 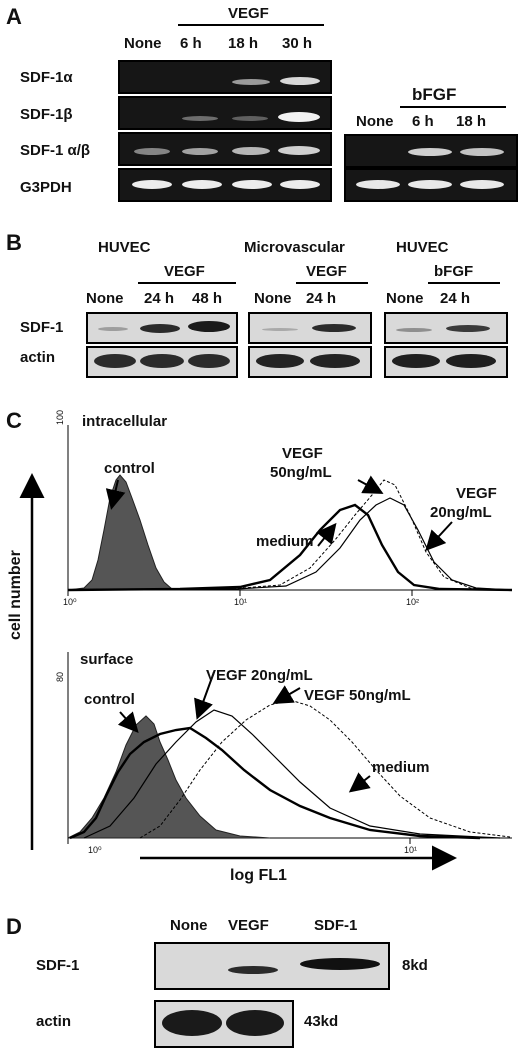 I want to click on panel-b-group3-lane-none: None, so click(x=405, y=298).